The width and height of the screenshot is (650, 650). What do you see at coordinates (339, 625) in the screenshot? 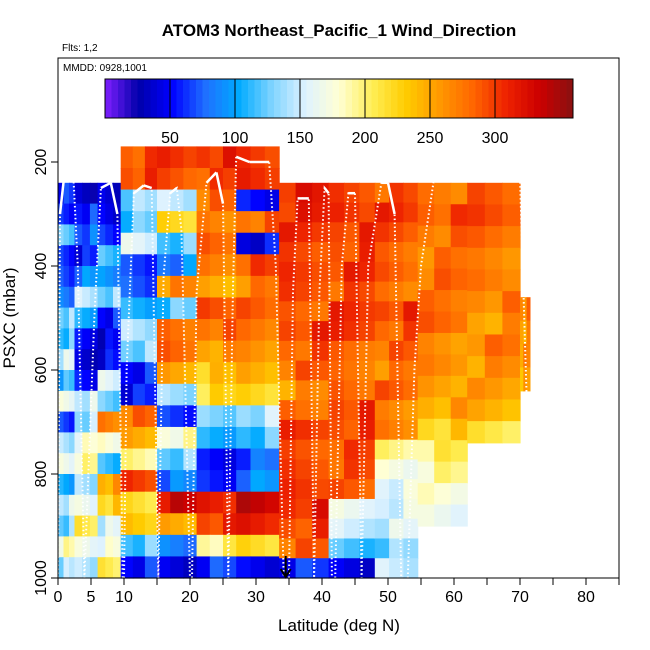
I see `x-axis-label: Latitude (deg N)` at bounding box center [339, 625].